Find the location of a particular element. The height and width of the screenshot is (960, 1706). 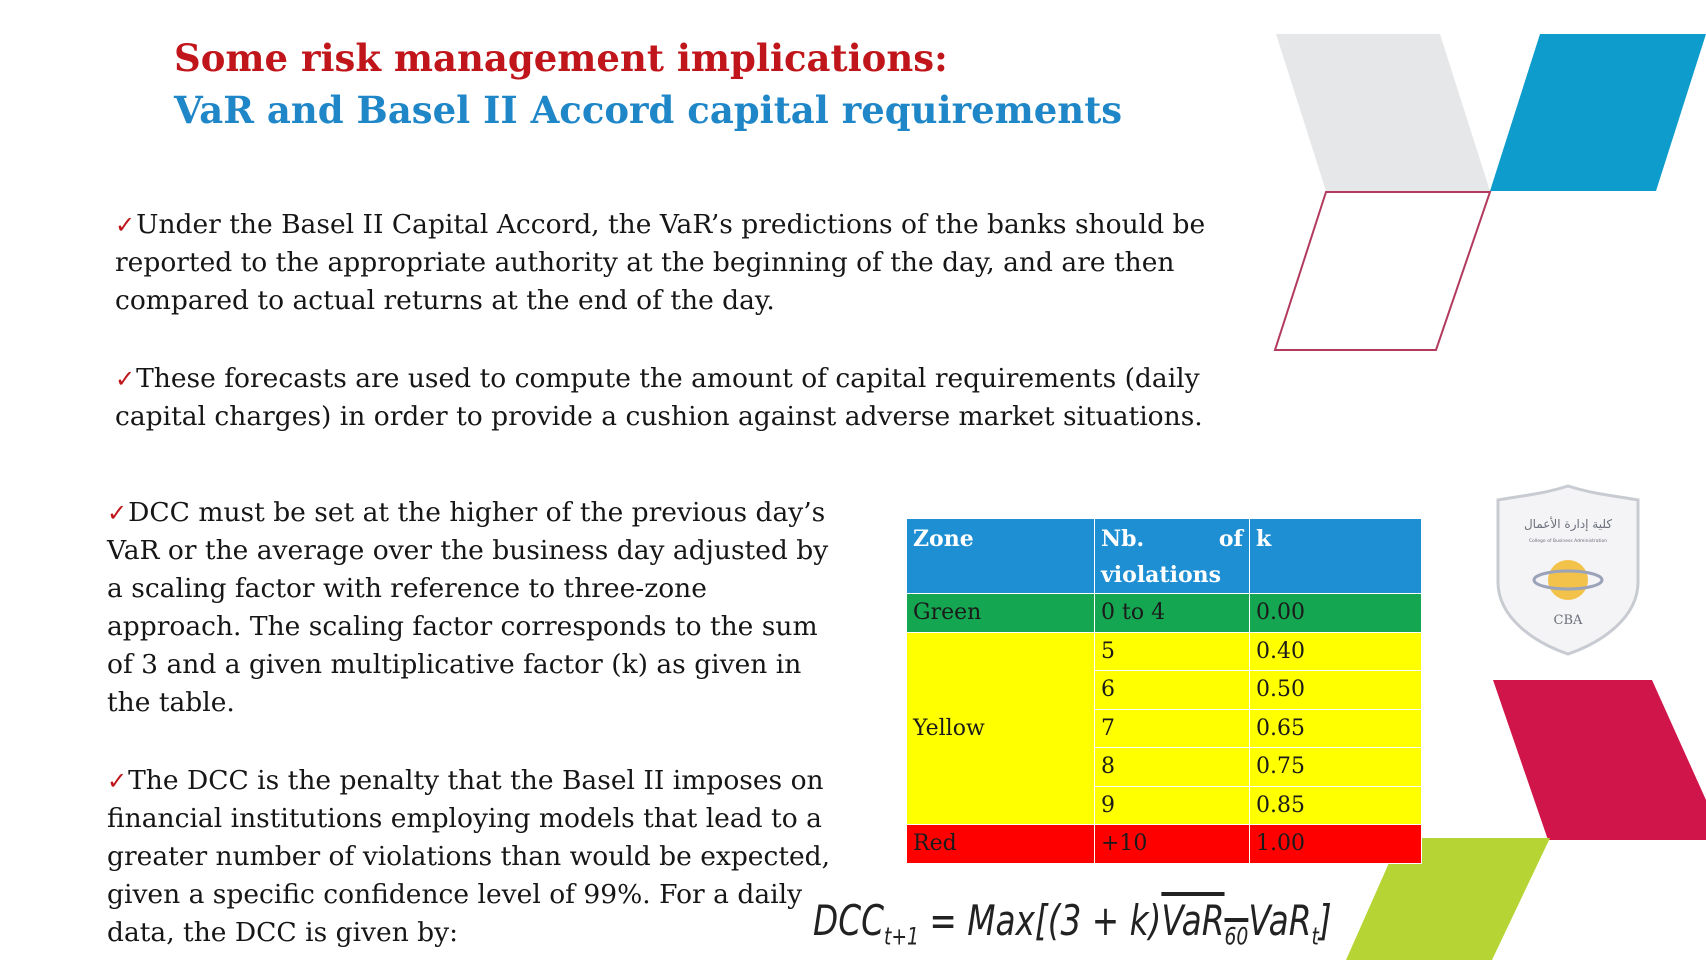

table-row-yellow: 7 0.65 is located at coordinates (1164, 728).